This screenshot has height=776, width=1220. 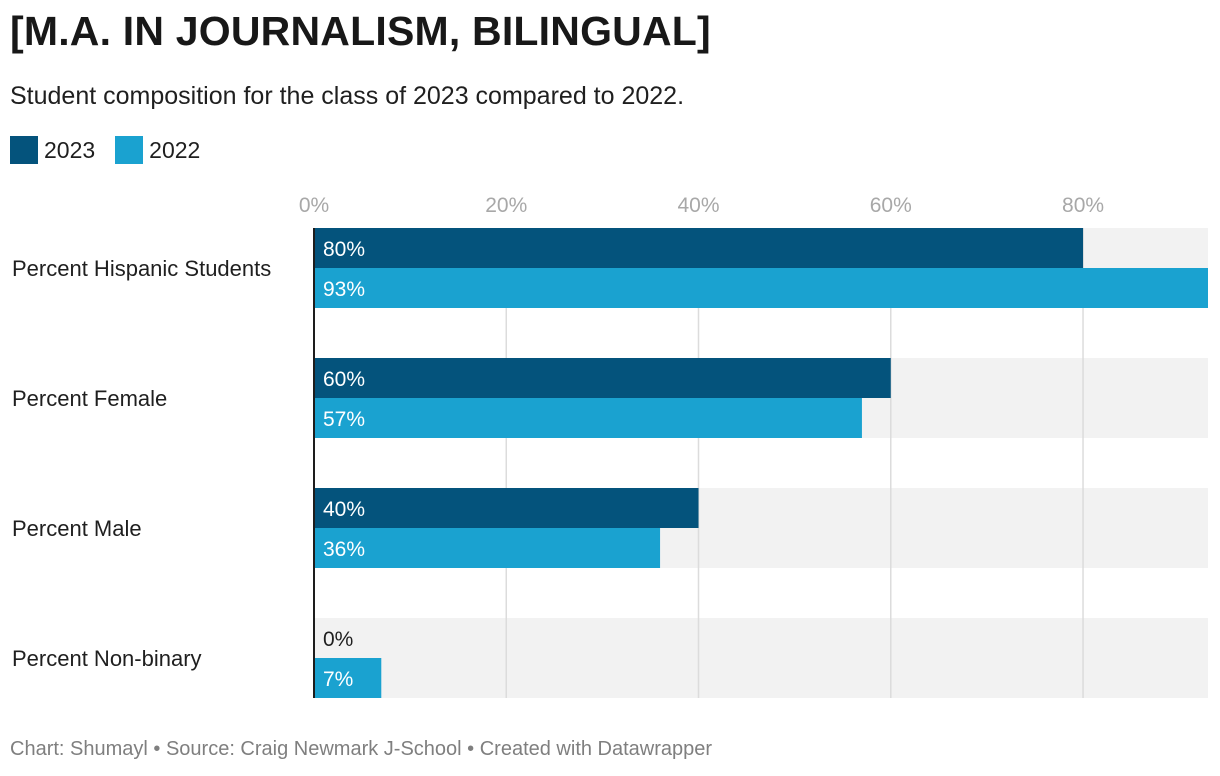 What do you see at coordinates (344, 289) in the screenshot?
I see `bar-value-label: 93%` at bounding box center [344, 289].